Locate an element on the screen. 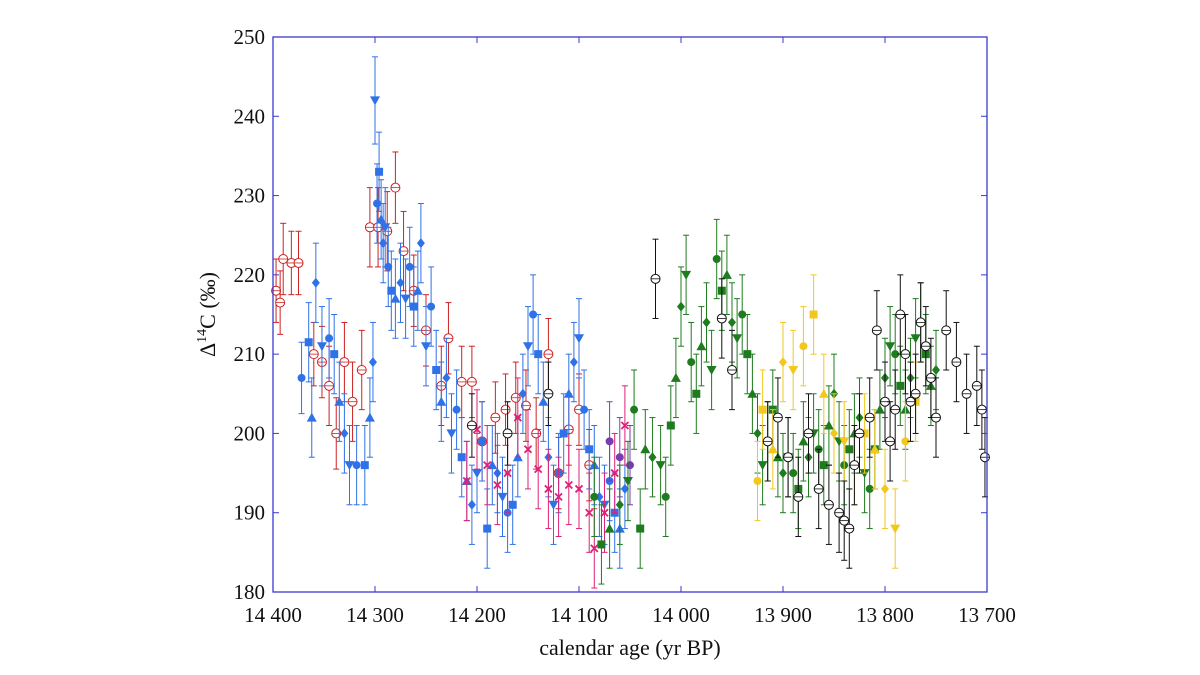  y-axis-label-prefix: Δ is located at coordinates (207, 350).